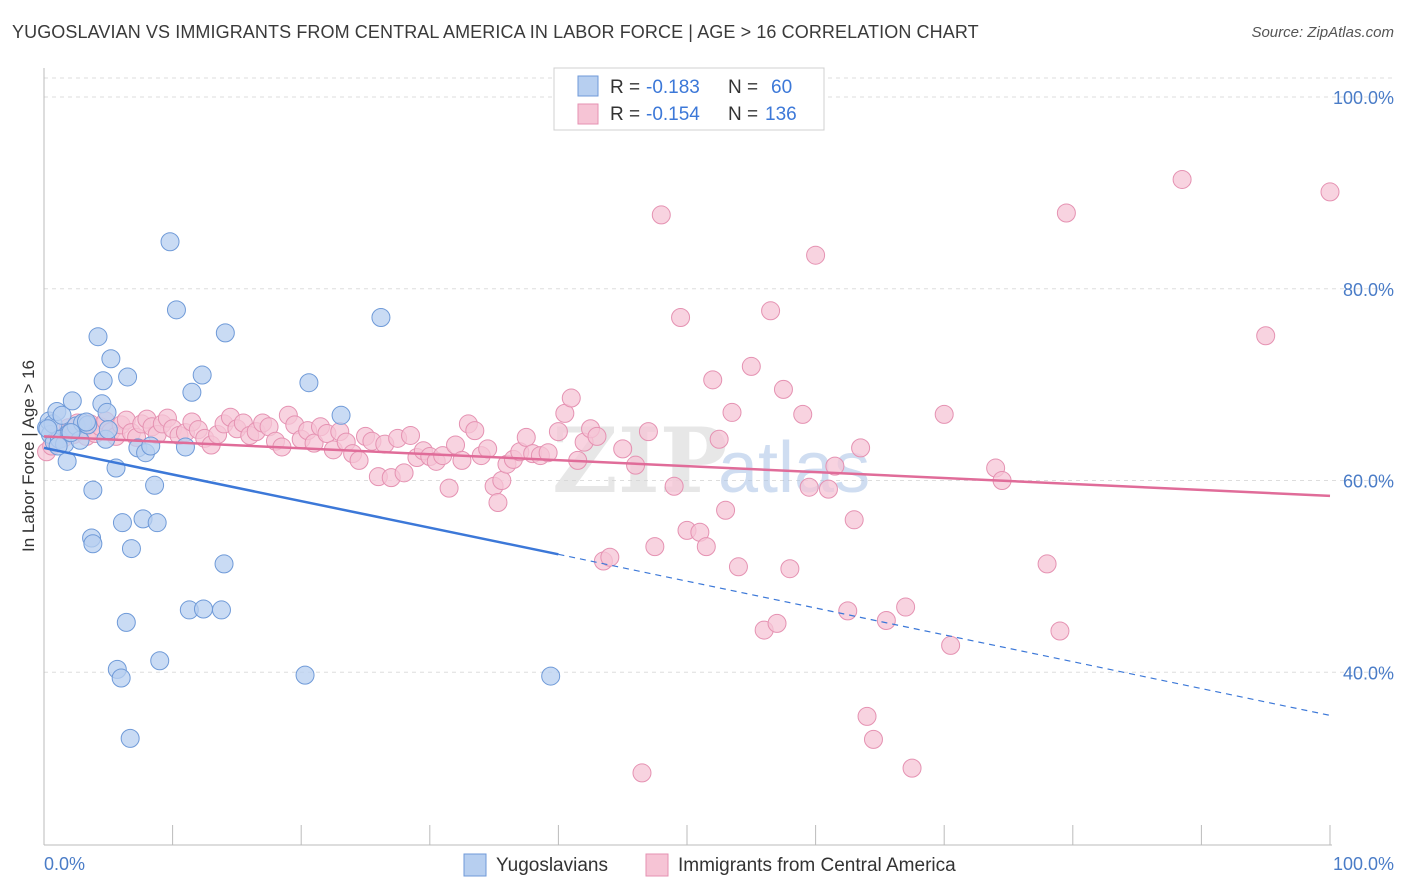 The image size is (1406, 892). Describe the element at coordinates (817, 865) in the screenshot. I see `bottom-legend-label-central-america: Immigrants from Central America` at that location.